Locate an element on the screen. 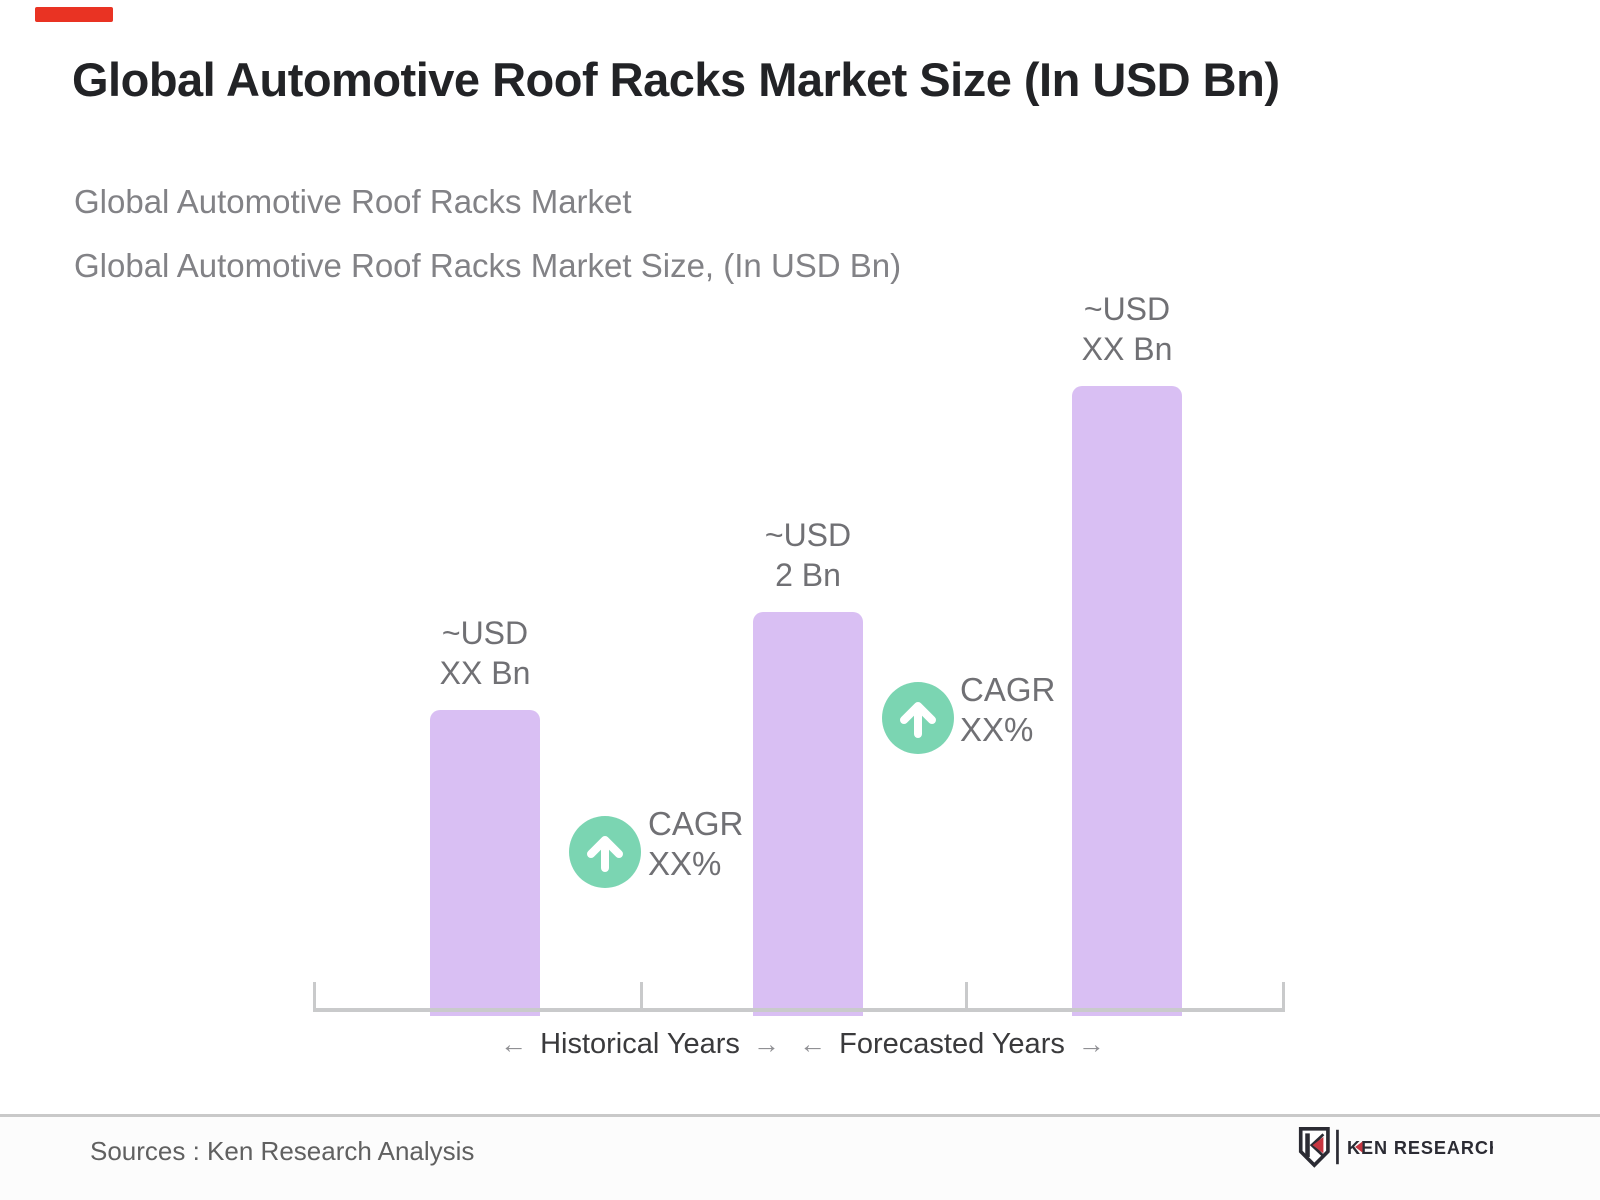 The height and width of the screenshot is (1200, 1600). bar-value-line2: 2 Bn is located at coordinates (808, 575).